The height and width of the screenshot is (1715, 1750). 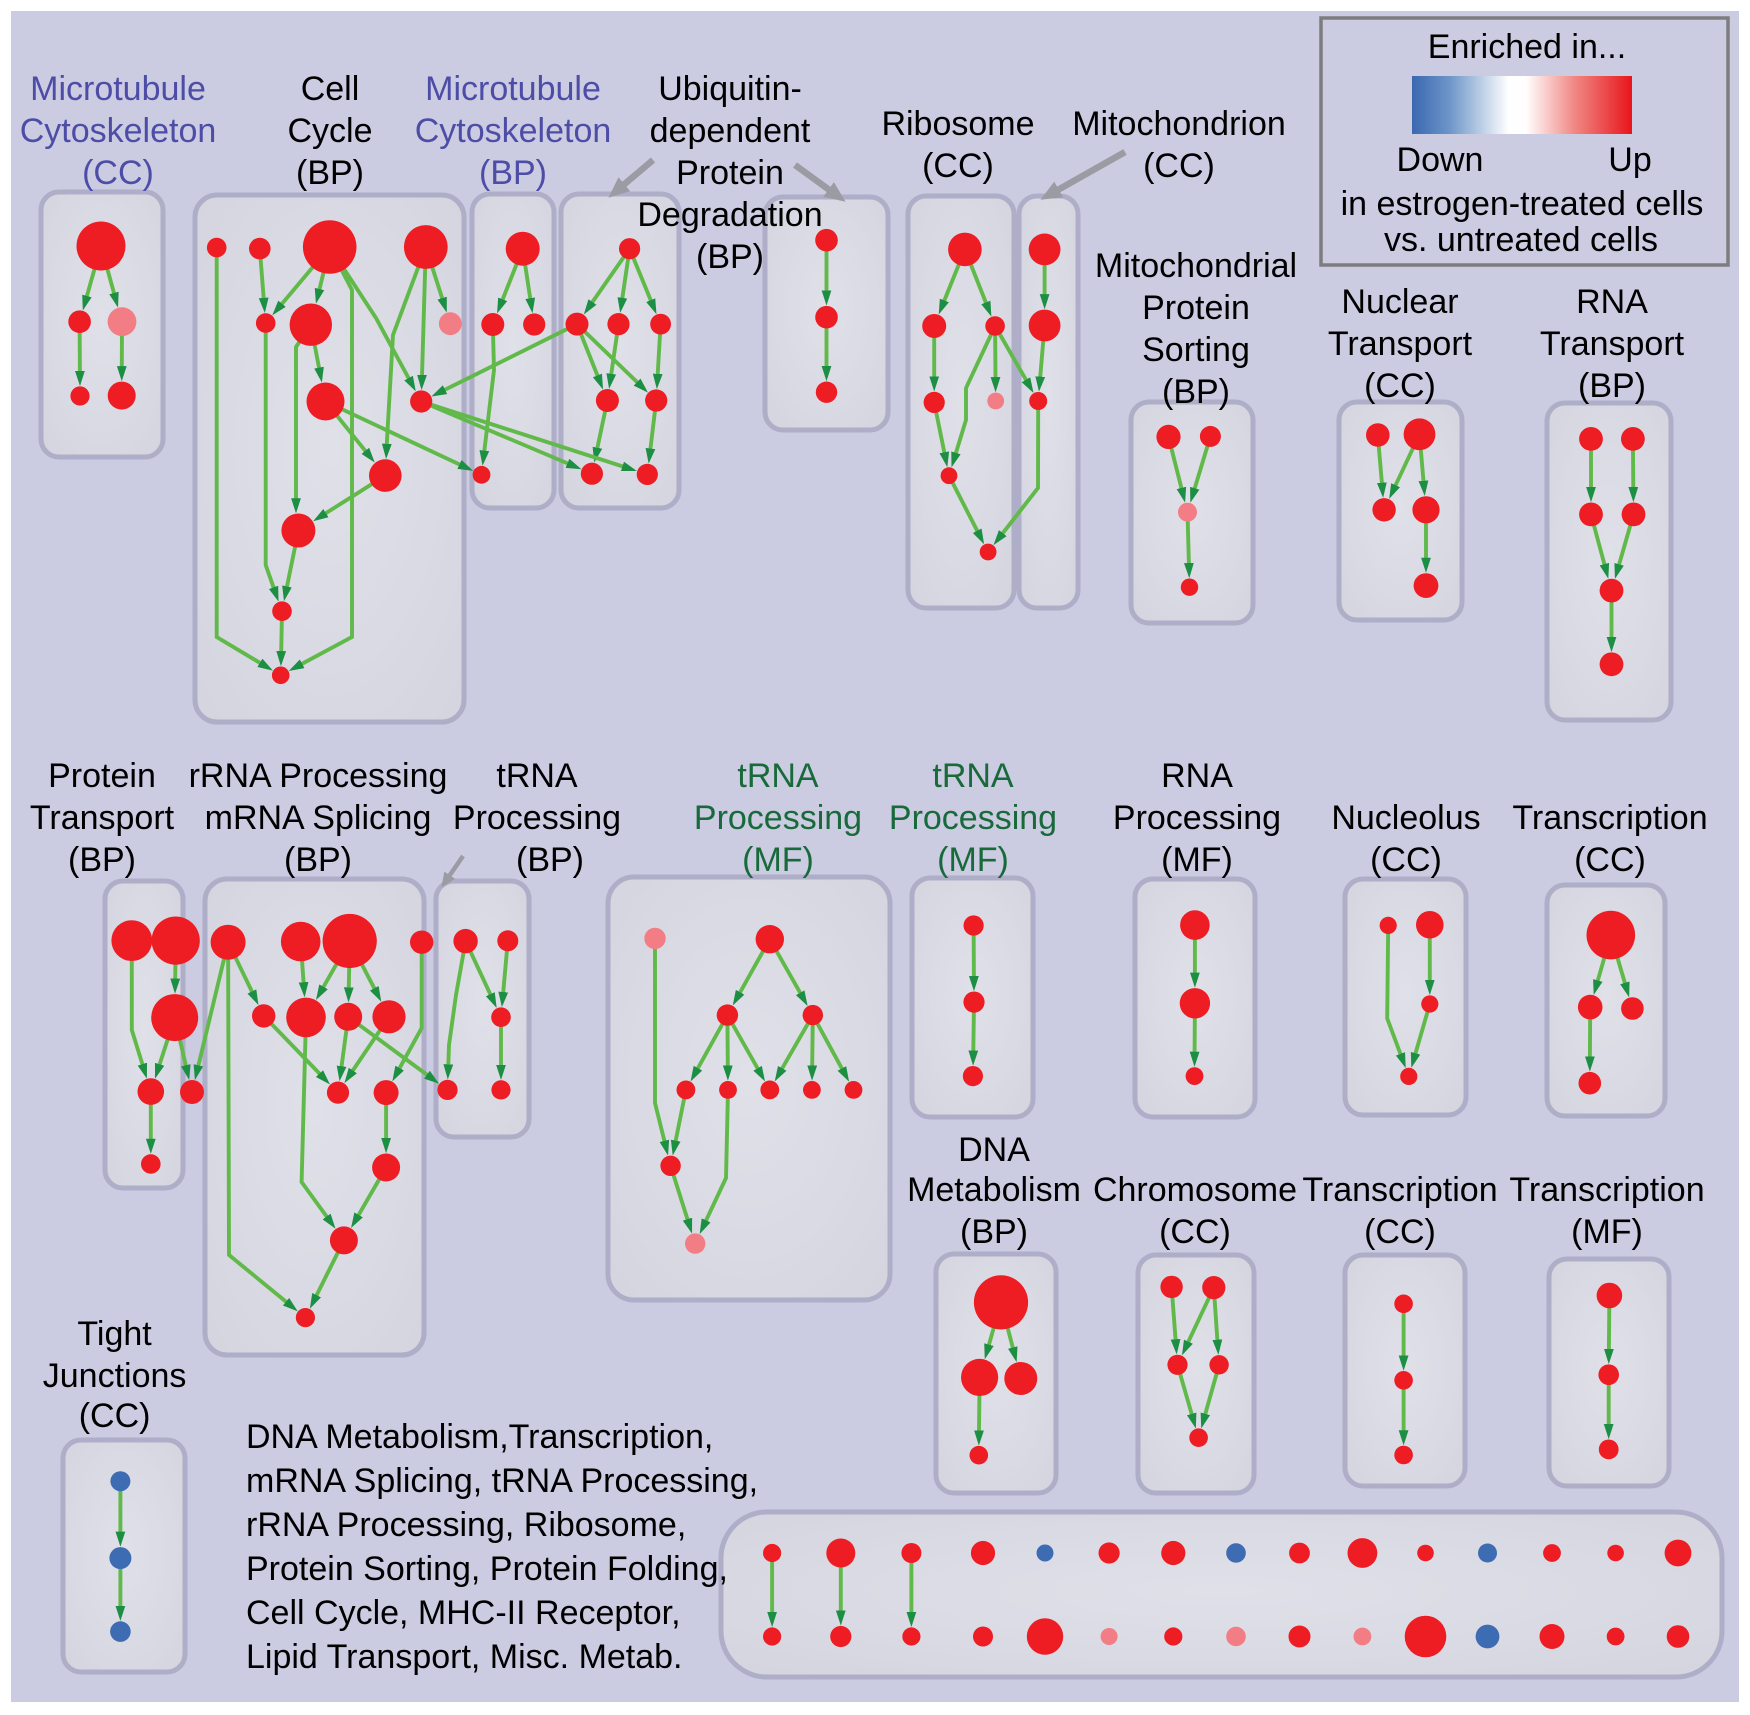 What do you see at coordinates (318, 776) in the screenshot?
I see `svg-text: rRNA Processing` at bounding box center [318, 776].